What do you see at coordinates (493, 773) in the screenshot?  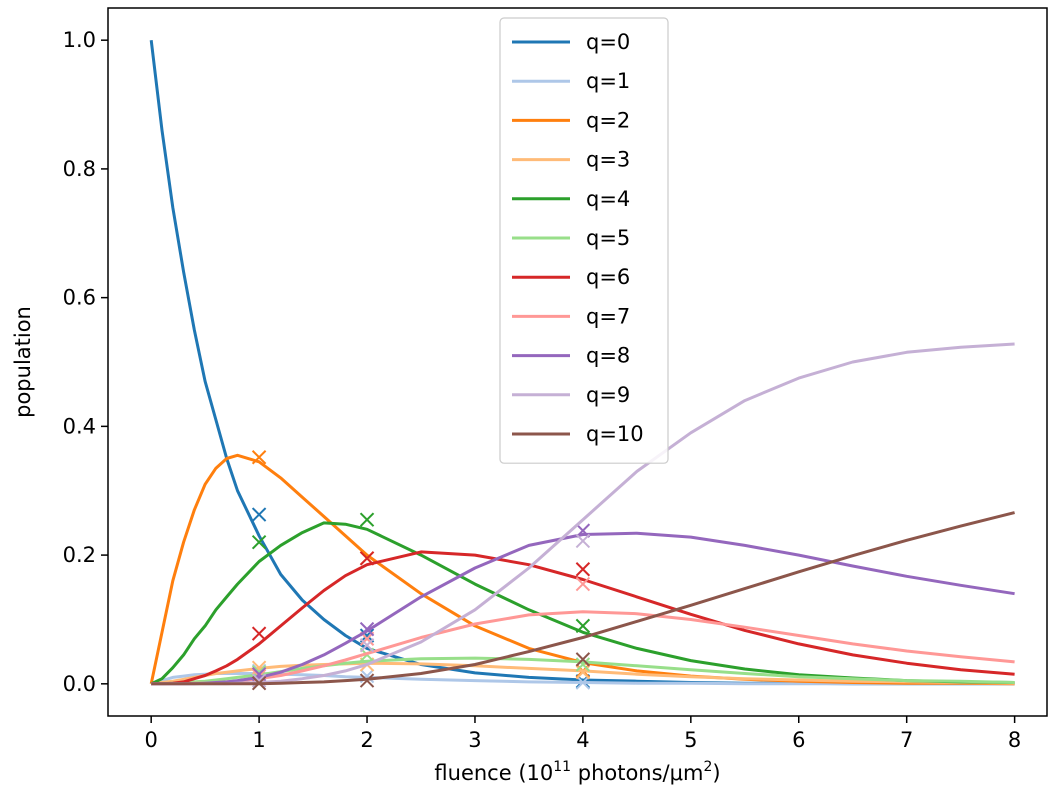 I see `x-axis-label-main: fluence (10` at bounding box center [493, 773].